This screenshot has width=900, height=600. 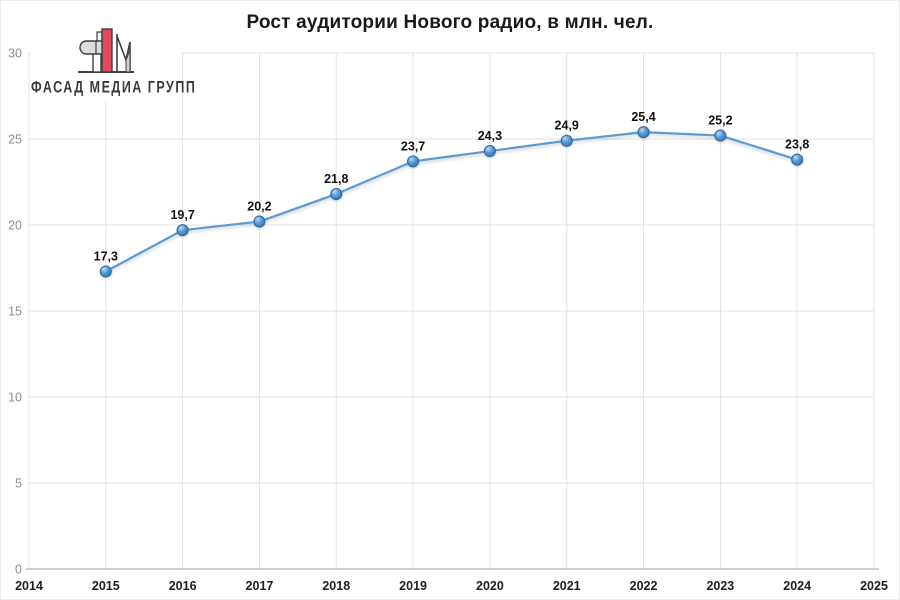 What do you see at coordinates (18, 570) in the screenshot?
I see `y-tick-label: 0` at bounding box center [18, 570].